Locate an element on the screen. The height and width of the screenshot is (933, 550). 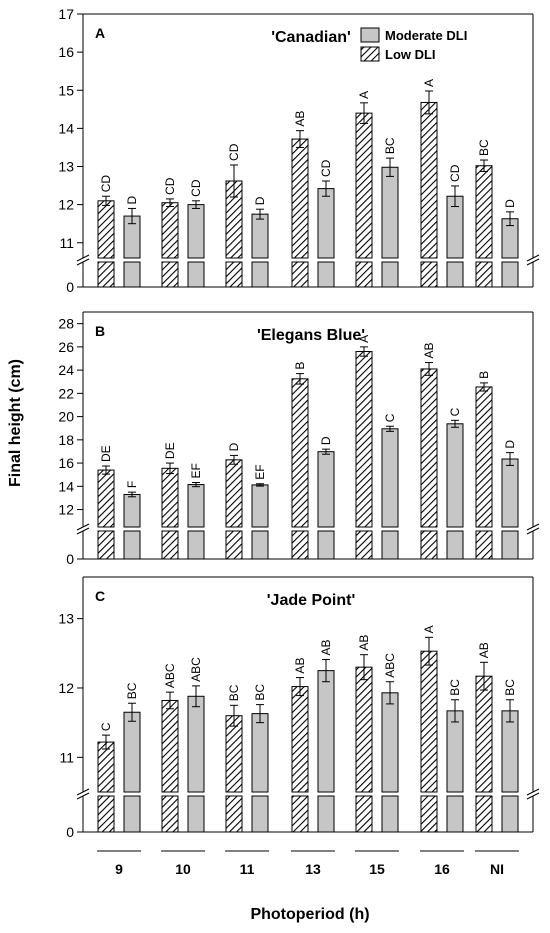
legend-label-moderate: Moderate DLI is located at coordinates (426, 35).